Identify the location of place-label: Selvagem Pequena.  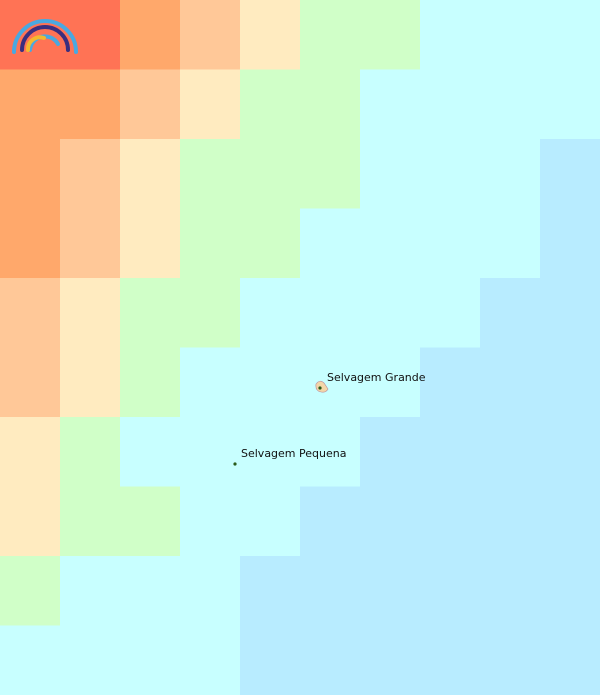
(293, 453).